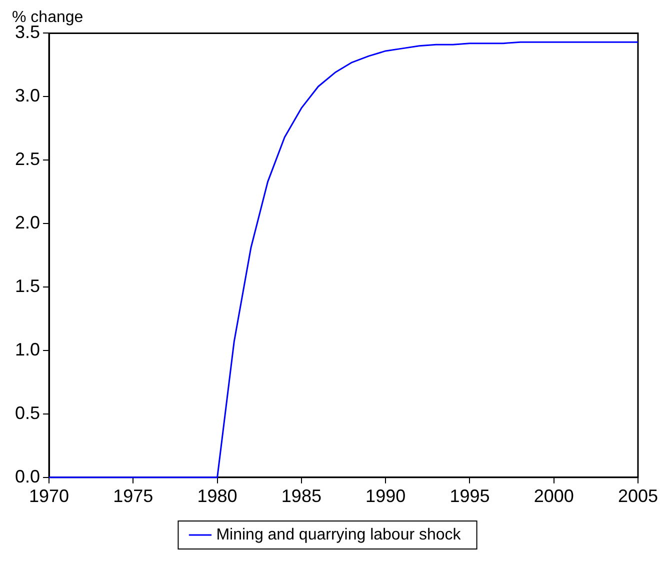 The width and height of the screenshot is (669, 561). What do you see at coordinates (49, 496) in the screenshot?
I see `x-tick-label: 1970` at bounding box center [49, 496].